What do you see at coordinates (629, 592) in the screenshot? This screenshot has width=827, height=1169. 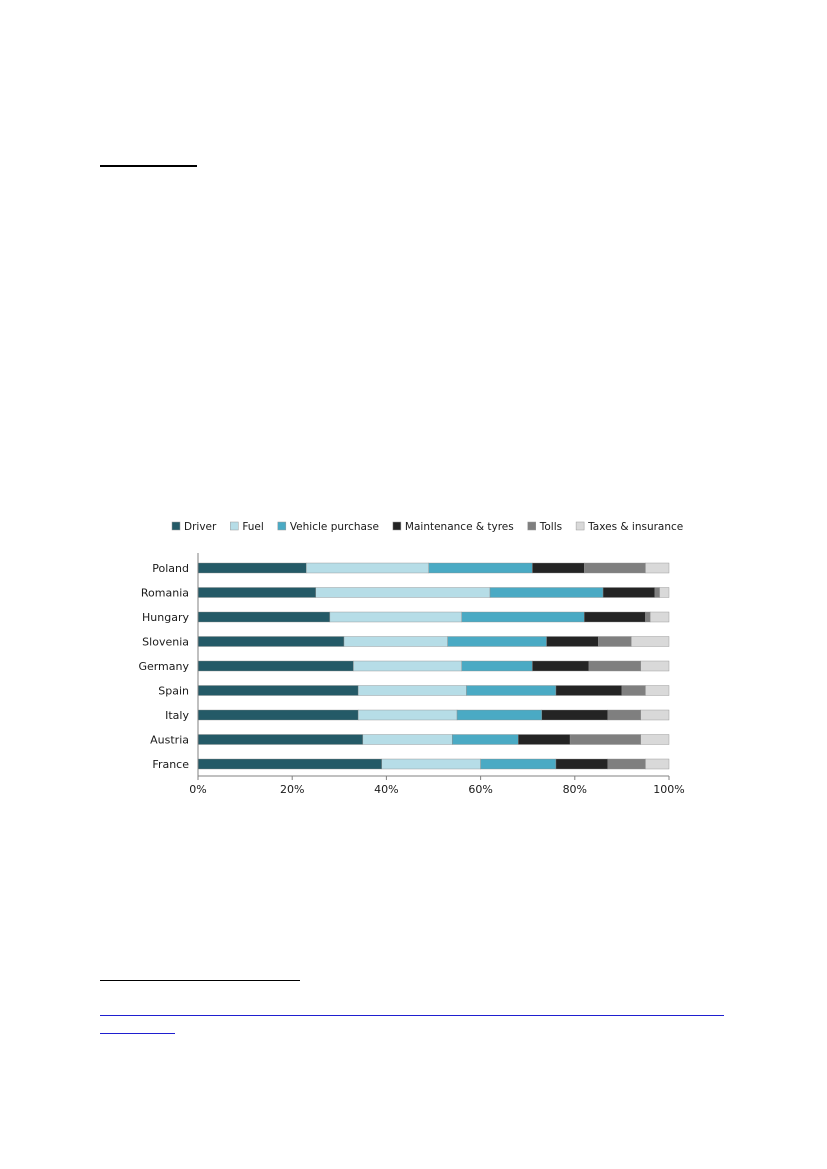 I see `bar-romania-maintenance-and-tyres` at bounding box center [629, 592].